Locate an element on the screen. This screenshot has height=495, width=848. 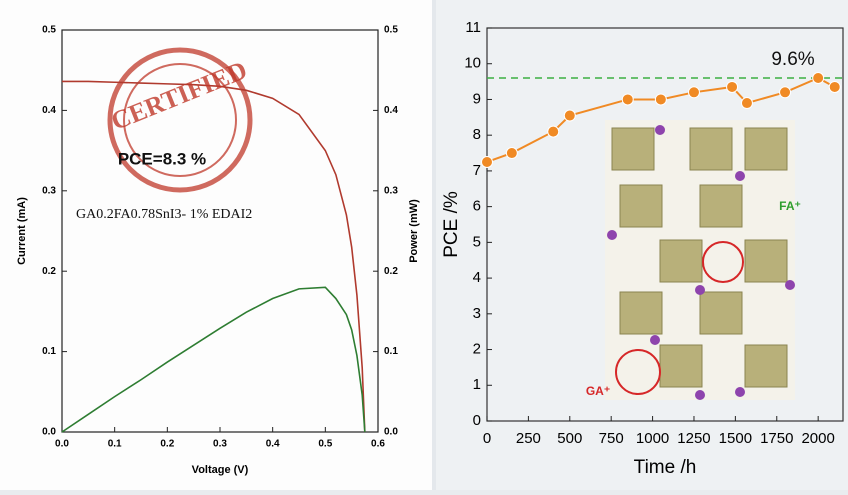
stamp-ring is located at coordinates (180, 120).